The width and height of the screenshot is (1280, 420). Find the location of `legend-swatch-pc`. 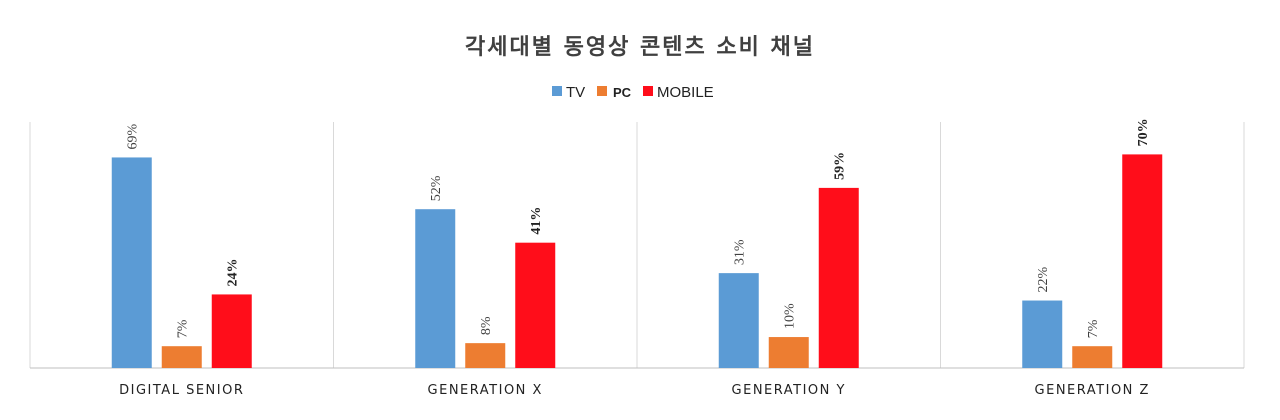

legend-swatch-pc is located at coordinates (602, 91).